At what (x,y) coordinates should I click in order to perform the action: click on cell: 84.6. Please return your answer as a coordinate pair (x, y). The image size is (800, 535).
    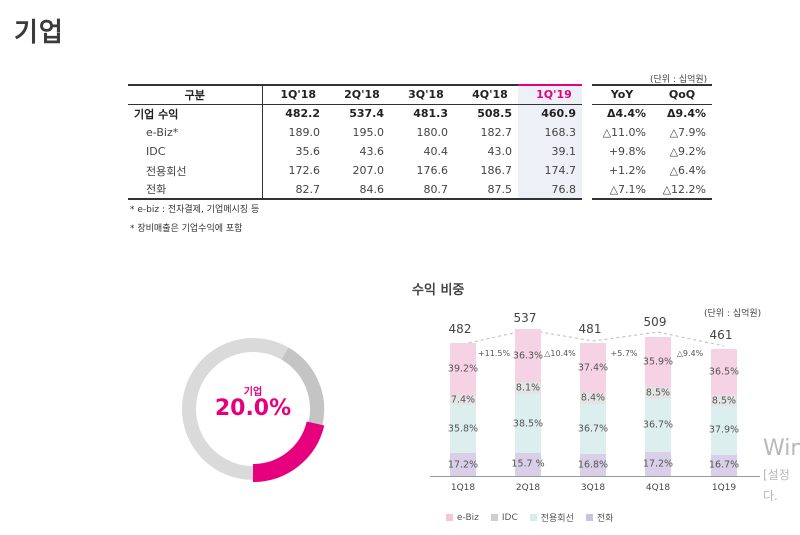
    Looking at the image, I should click on (358, 190).